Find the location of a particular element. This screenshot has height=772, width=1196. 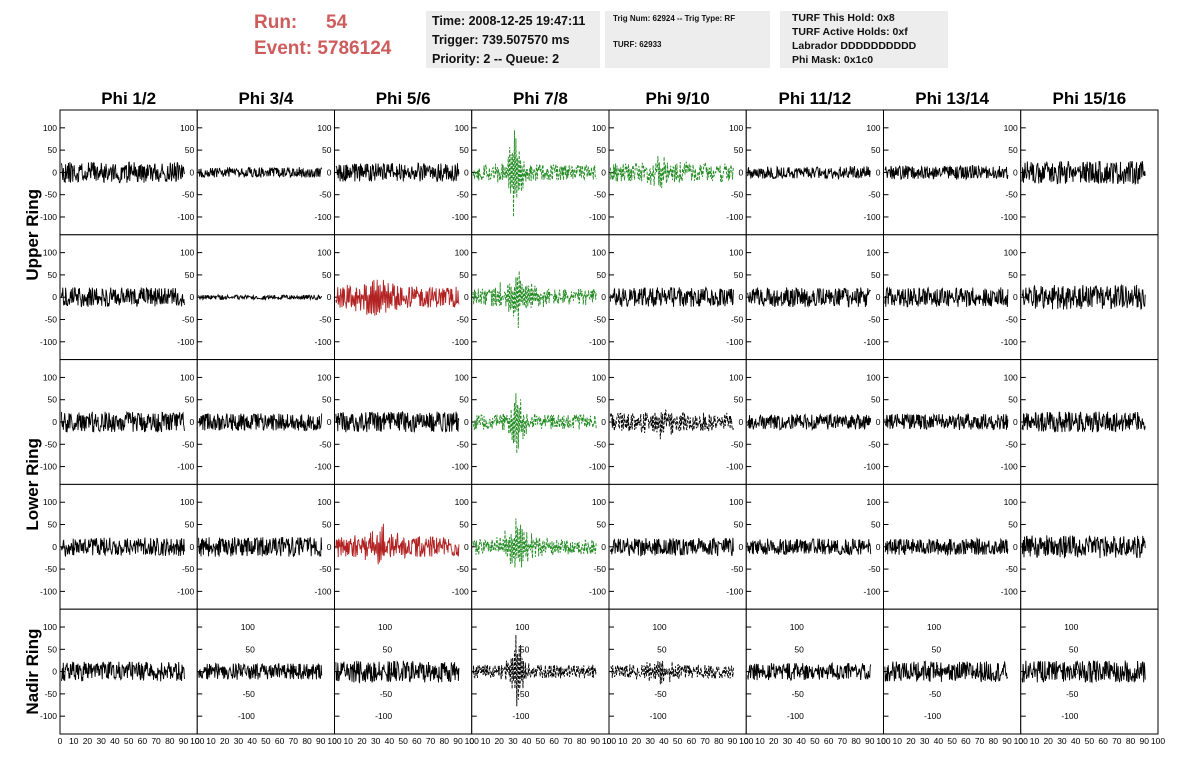

x-tick-label: 70 is located at coordinates (980, 741).